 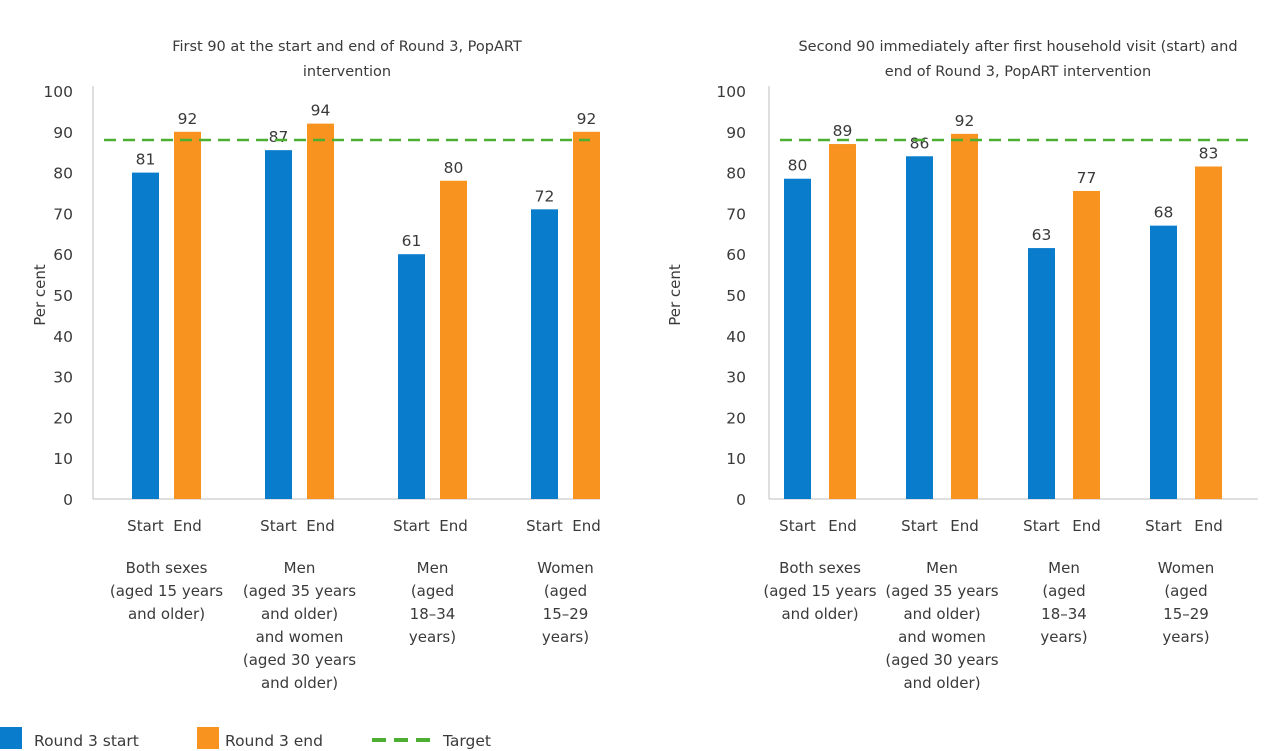 I want to click on legend-swatch-start, so click(x=11, y=738).